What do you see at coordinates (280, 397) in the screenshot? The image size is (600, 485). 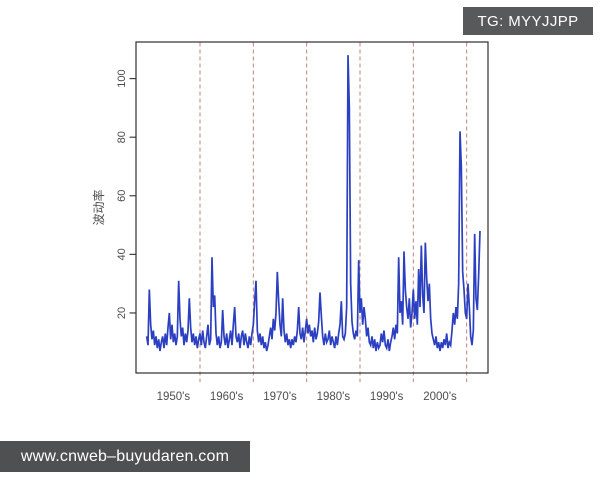 I see `x-tick-label: 1970's` at bounding box center [280, 397].